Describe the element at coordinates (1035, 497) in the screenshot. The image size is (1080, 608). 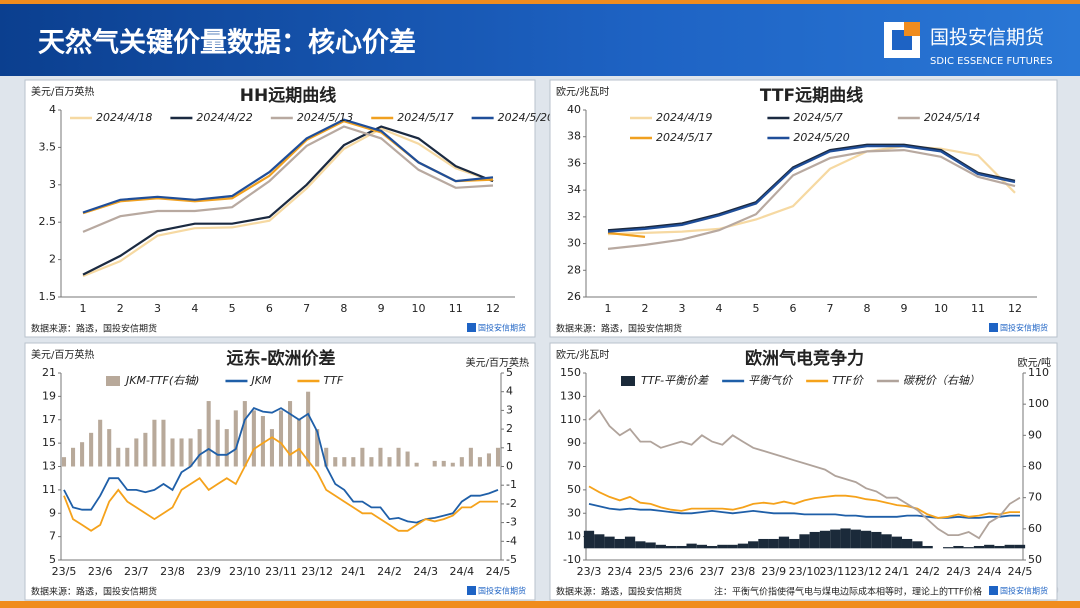
I see `y2-tick-label: 70` at that location.